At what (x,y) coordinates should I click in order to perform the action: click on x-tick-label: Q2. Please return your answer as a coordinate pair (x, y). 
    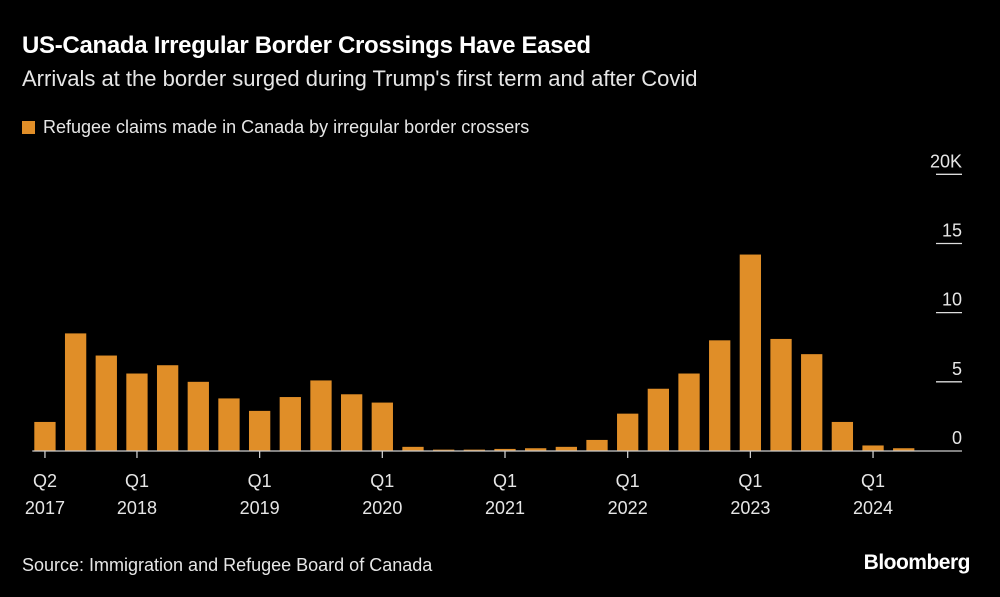
    Looking at the image, I should click on (45, 481).